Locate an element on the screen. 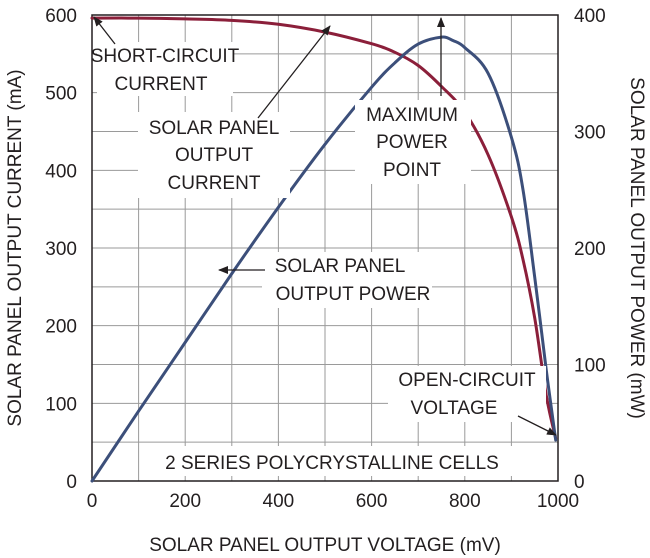  annotation-open-circuit: OPEN-CIRCUIT VOLTAGE is located at coordinates (472, 401).